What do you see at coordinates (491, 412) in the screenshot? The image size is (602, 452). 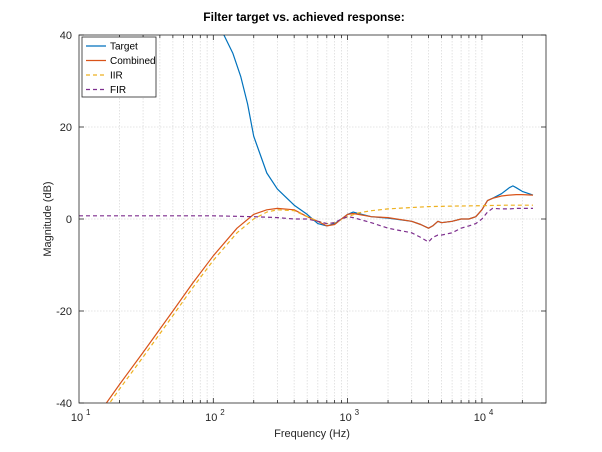 I see `x-tick-label-exponent: 4` at bounding box center [491, 412].